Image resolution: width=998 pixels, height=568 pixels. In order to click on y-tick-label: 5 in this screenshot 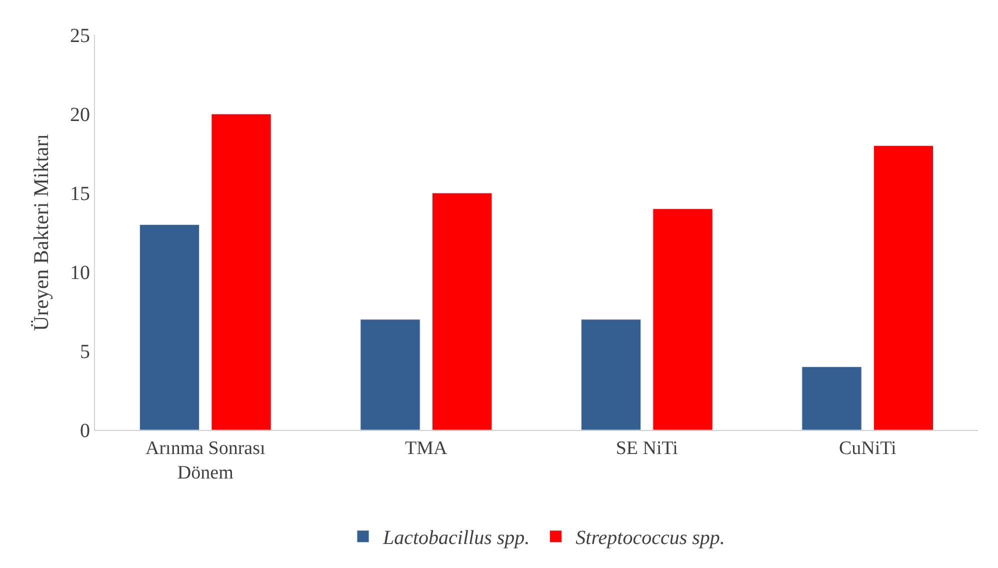, I will do `click(85, 352)`.